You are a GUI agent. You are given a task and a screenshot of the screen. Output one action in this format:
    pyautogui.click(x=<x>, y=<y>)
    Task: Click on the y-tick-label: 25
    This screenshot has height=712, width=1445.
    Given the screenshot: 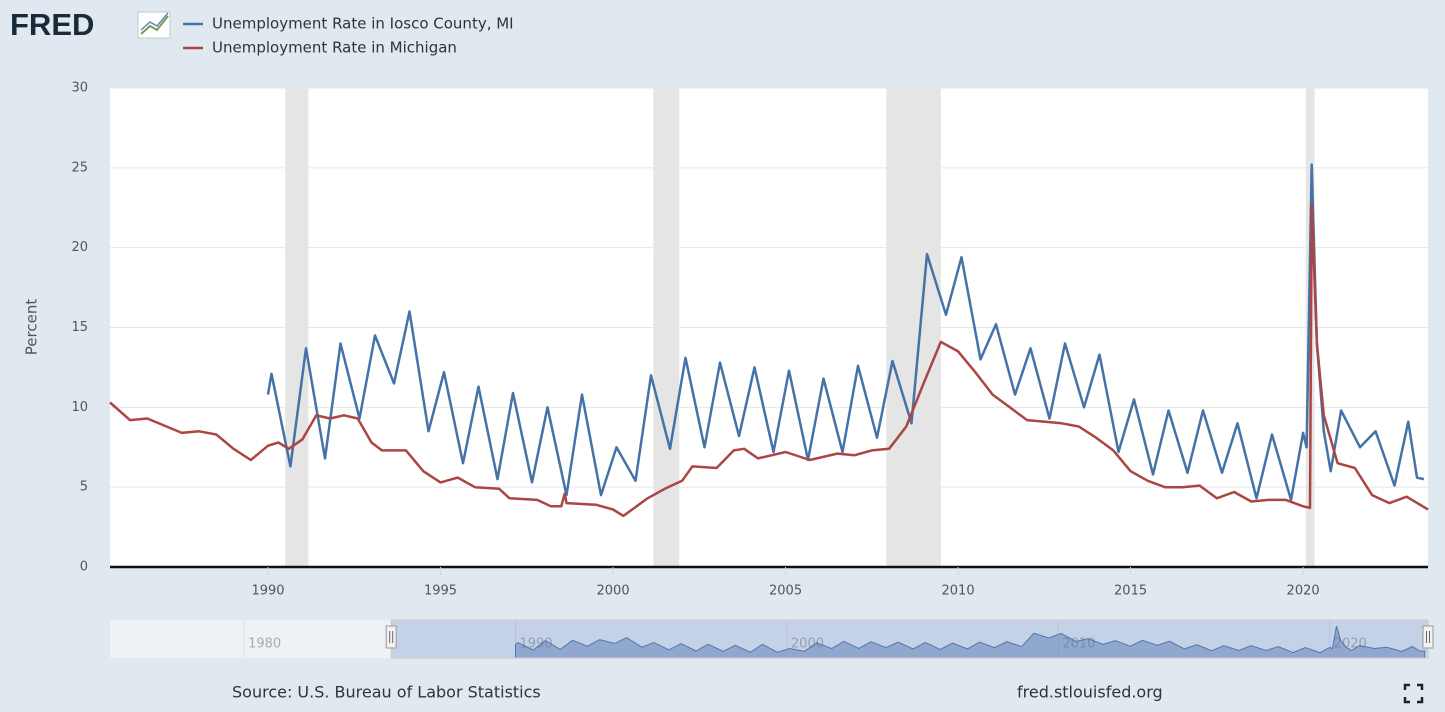 What is the action you would take?
    pyautogui.click(x=79, y=167)
    